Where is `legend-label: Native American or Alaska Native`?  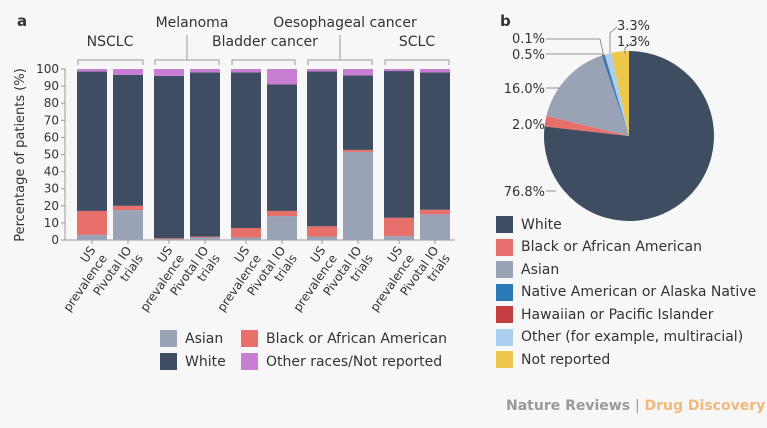
legend-label: Native American or Alaska Native is located at coordinates (639, 292).